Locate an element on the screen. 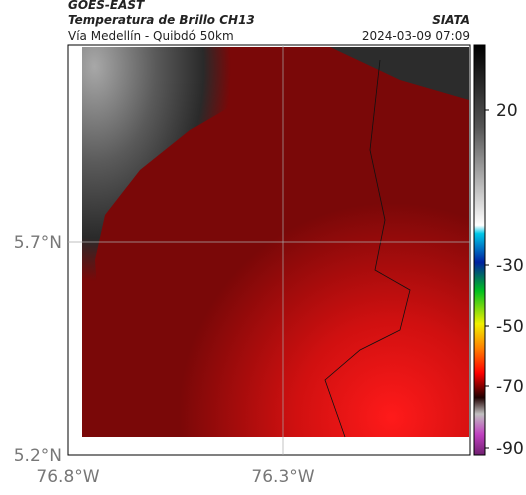 The width and height of the screenshot is (526, 495). brand: SIATA is located at coordinates (451, 20).